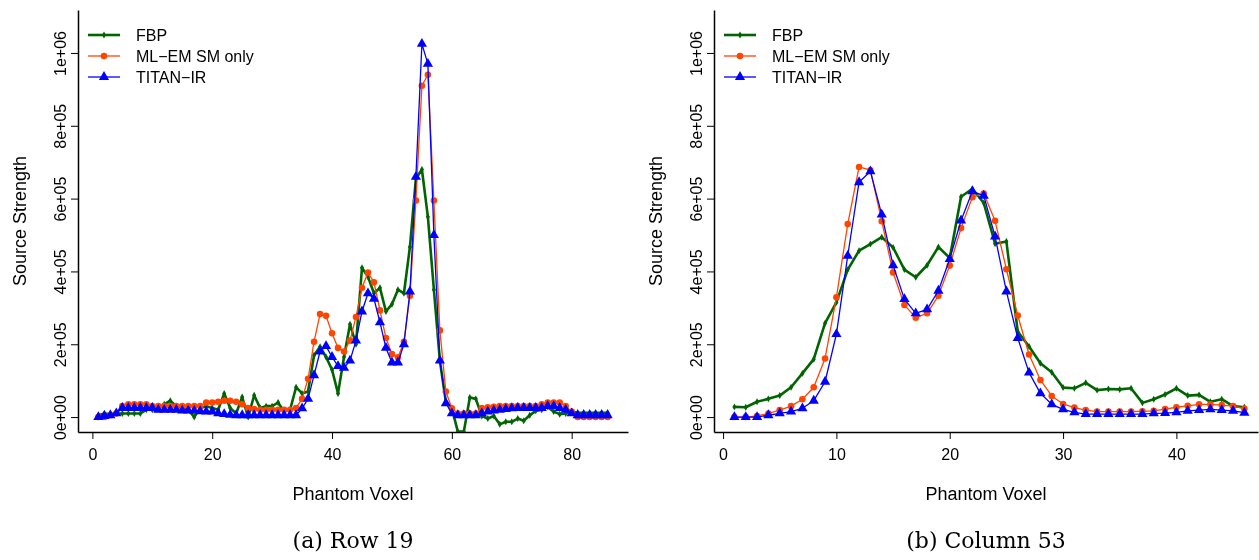  Describe the element at coordinates (572, 454) in the screenshot. I see `x-tick-label: 80` at that location.